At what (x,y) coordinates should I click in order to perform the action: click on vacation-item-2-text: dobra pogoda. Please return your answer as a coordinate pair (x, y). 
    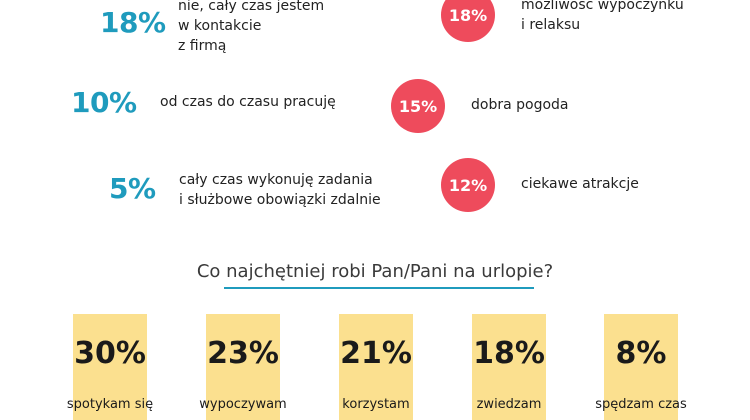
    Looking at the image, I should click on (520, 105).